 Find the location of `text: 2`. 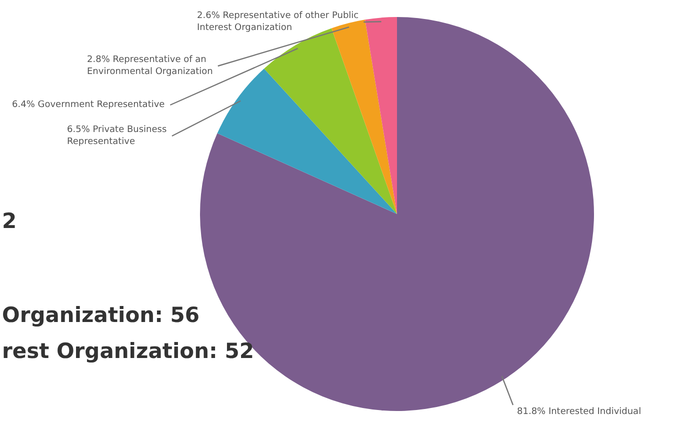

text: 2 is located at coordinates (9, 221).